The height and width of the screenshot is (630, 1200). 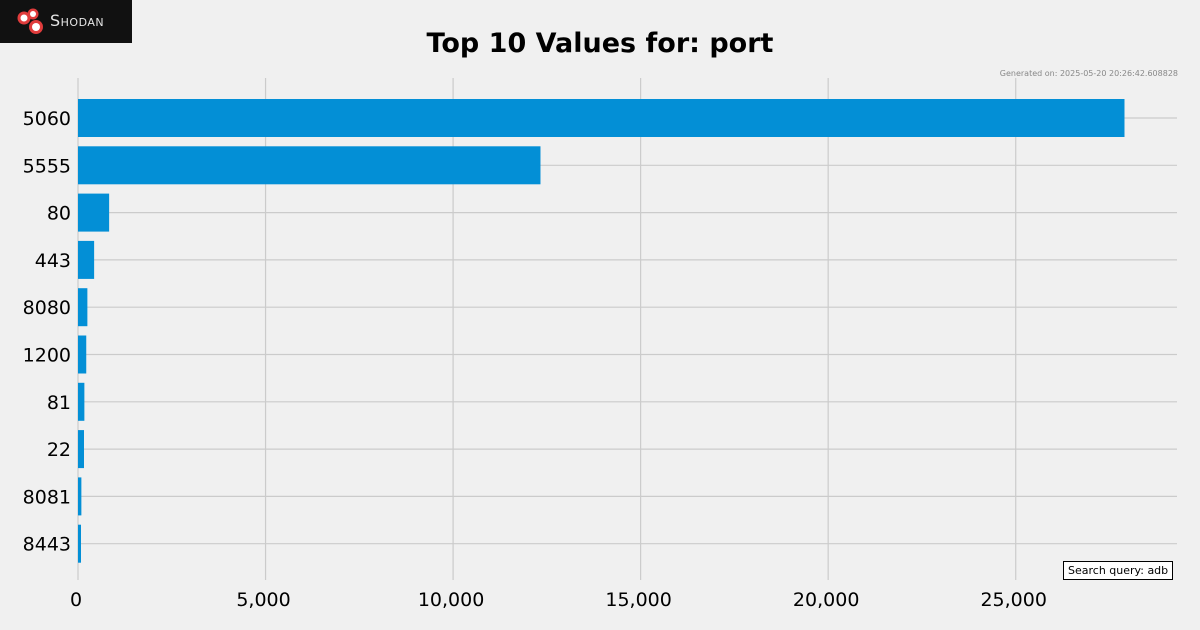 I want to click on y-tick-label: 443, so click(x=53, y=261).